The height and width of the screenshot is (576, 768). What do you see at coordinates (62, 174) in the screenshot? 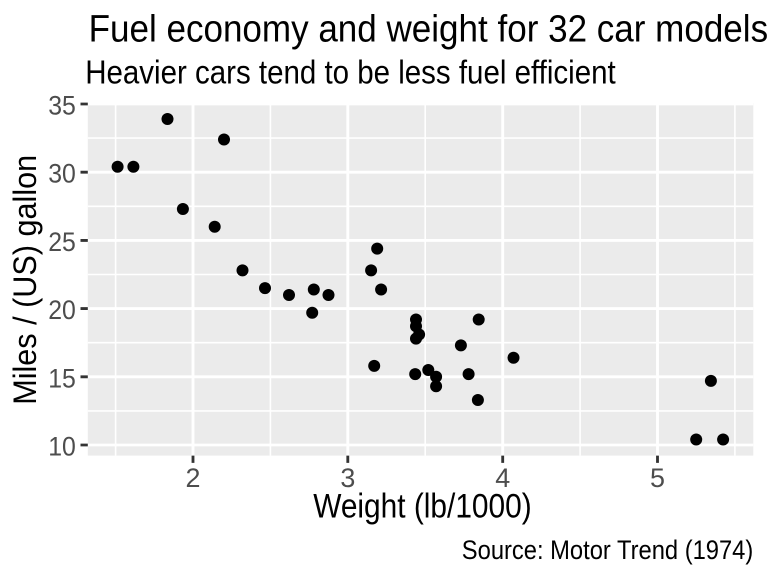
I see `svg-text: 30` at bounding box center [62, 174].